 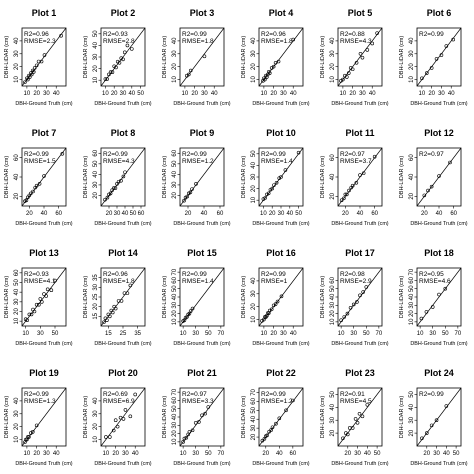 I want to click on x-tick-label: 40, so click(x=451, y=94).